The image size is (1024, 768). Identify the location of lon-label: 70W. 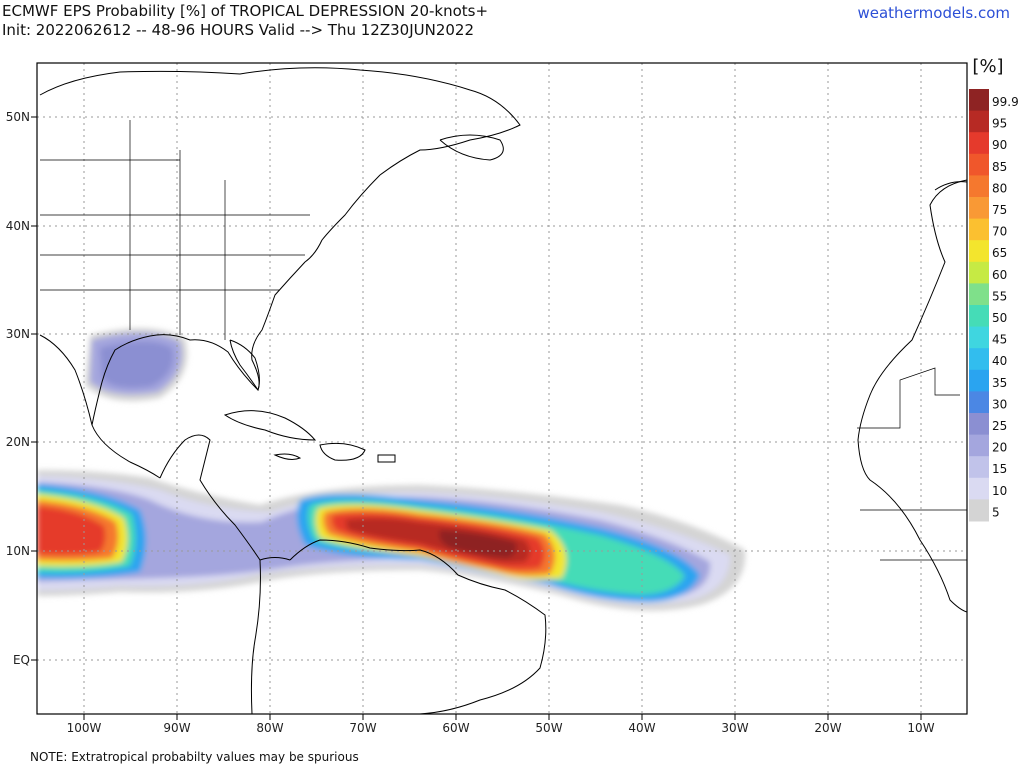
(362, 728).